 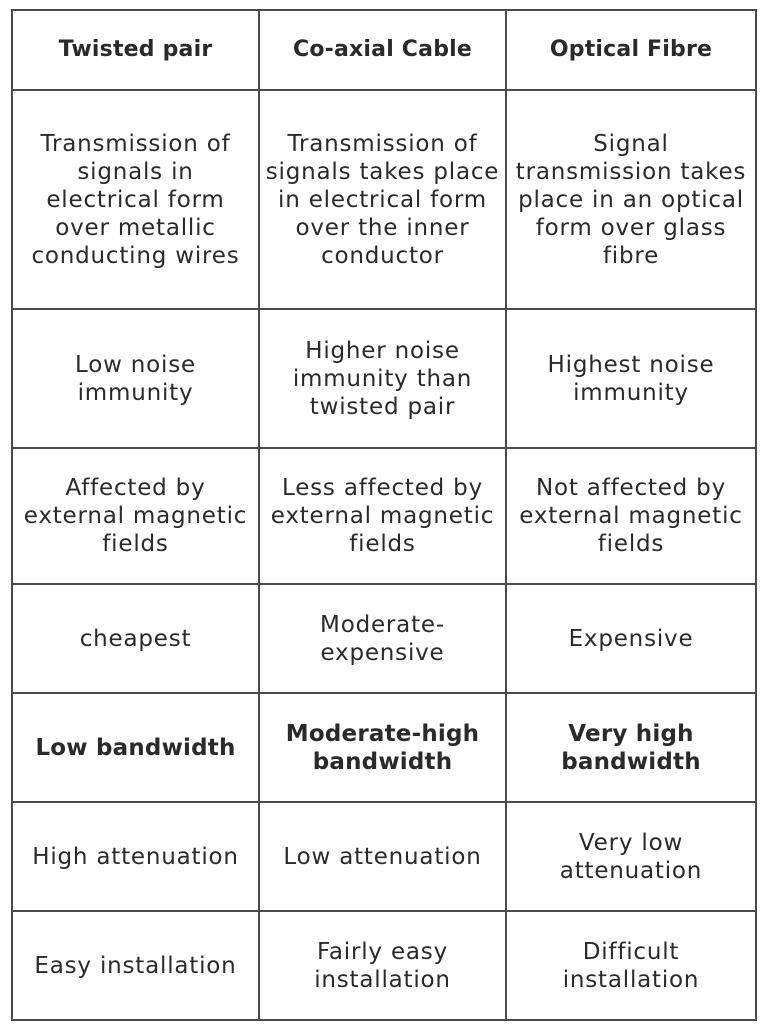 I want to click on cell-coaxial-cable: Moderate-expensive, so click(x=382, y=638).